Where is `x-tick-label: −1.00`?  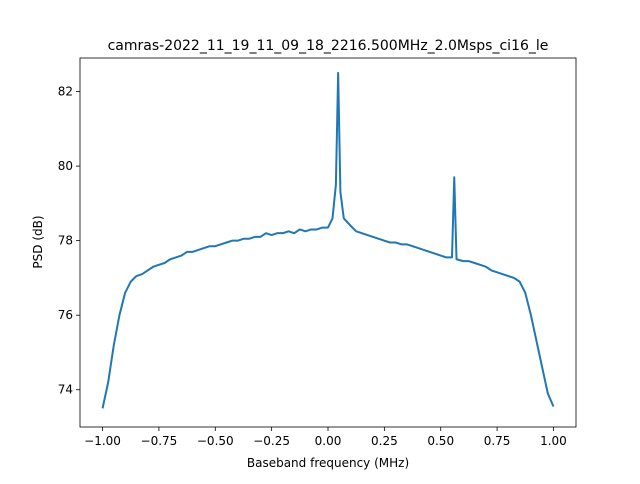
x-tick-label: −1.00 is located at coordinates (102, 441).